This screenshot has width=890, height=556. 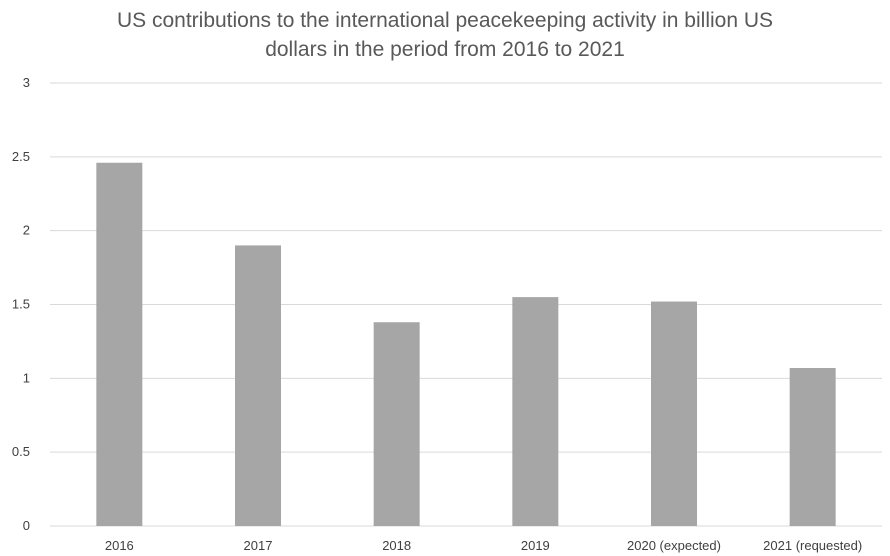 What do you see at coordinates (535, 545) in the screenshot?
I see `x-tick-label: 2019` at bounding box center [535, 545].